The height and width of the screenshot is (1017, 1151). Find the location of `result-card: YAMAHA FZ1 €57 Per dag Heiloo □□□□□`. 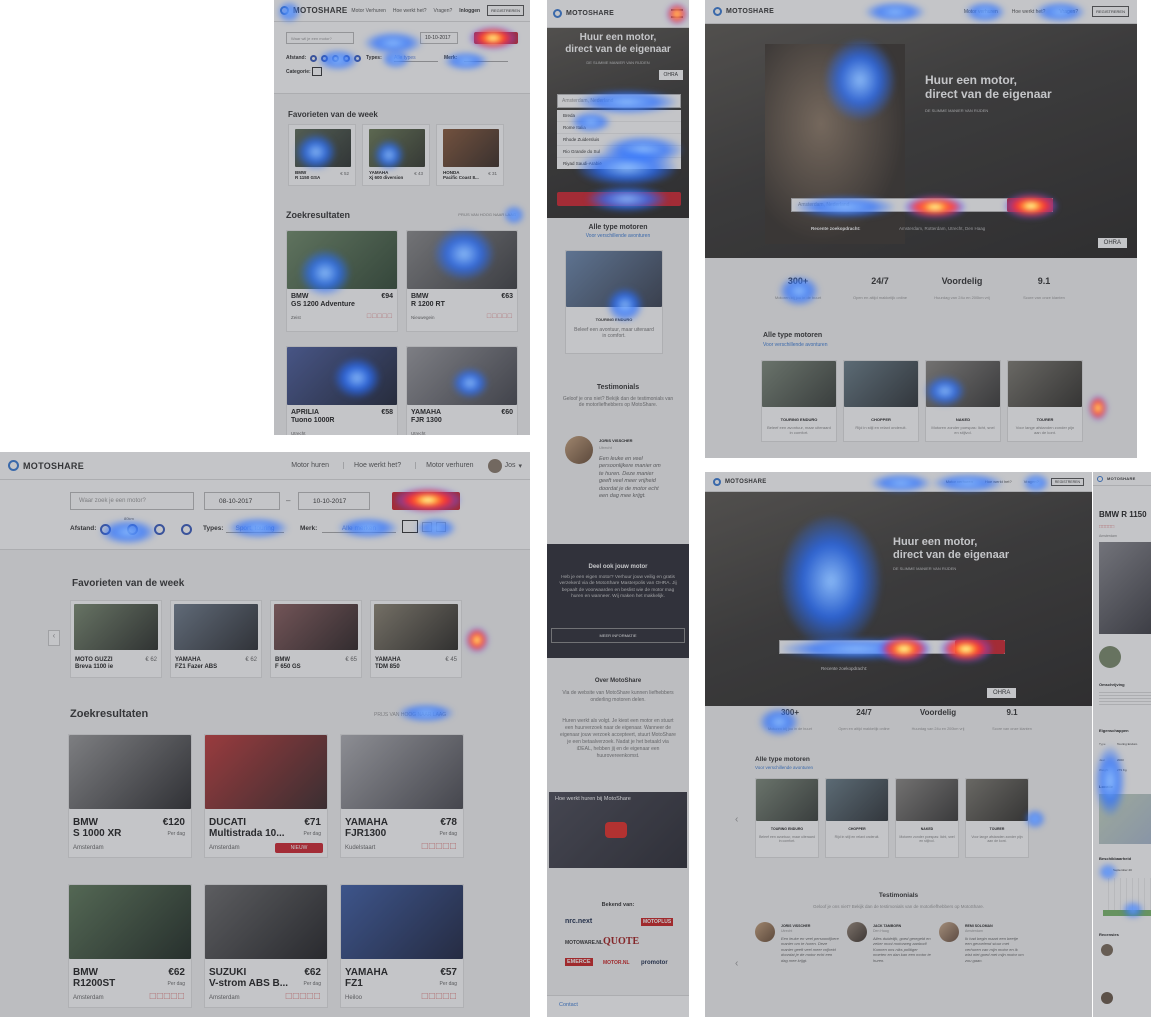

result-card: YAMAHA FZ1 €57 Per dag Heiloo □□□□□ is located at coordinates (402, 946).